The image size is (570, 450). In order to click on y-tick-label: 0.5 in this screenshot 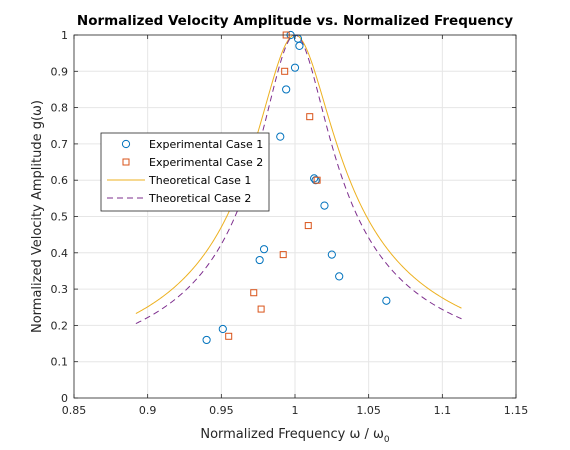, I will do `click(60, 217)`.